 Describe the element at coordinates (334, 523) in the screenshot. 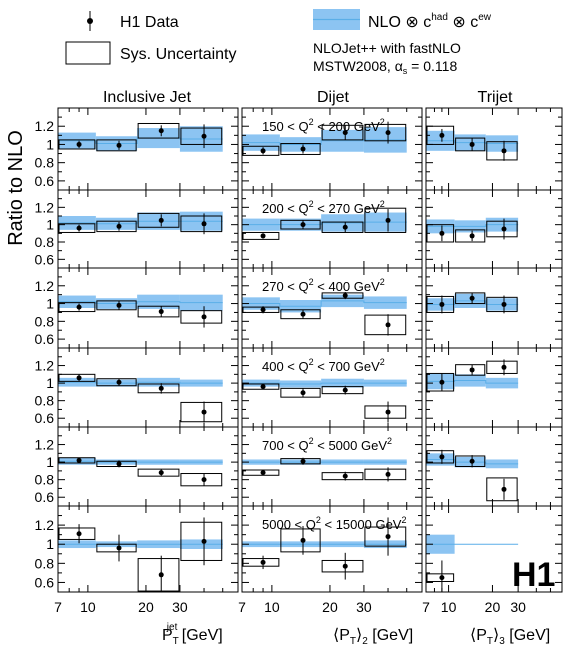

I see `q2-range-label: 5000 < Q2 < 15000 GeV2` at that location.